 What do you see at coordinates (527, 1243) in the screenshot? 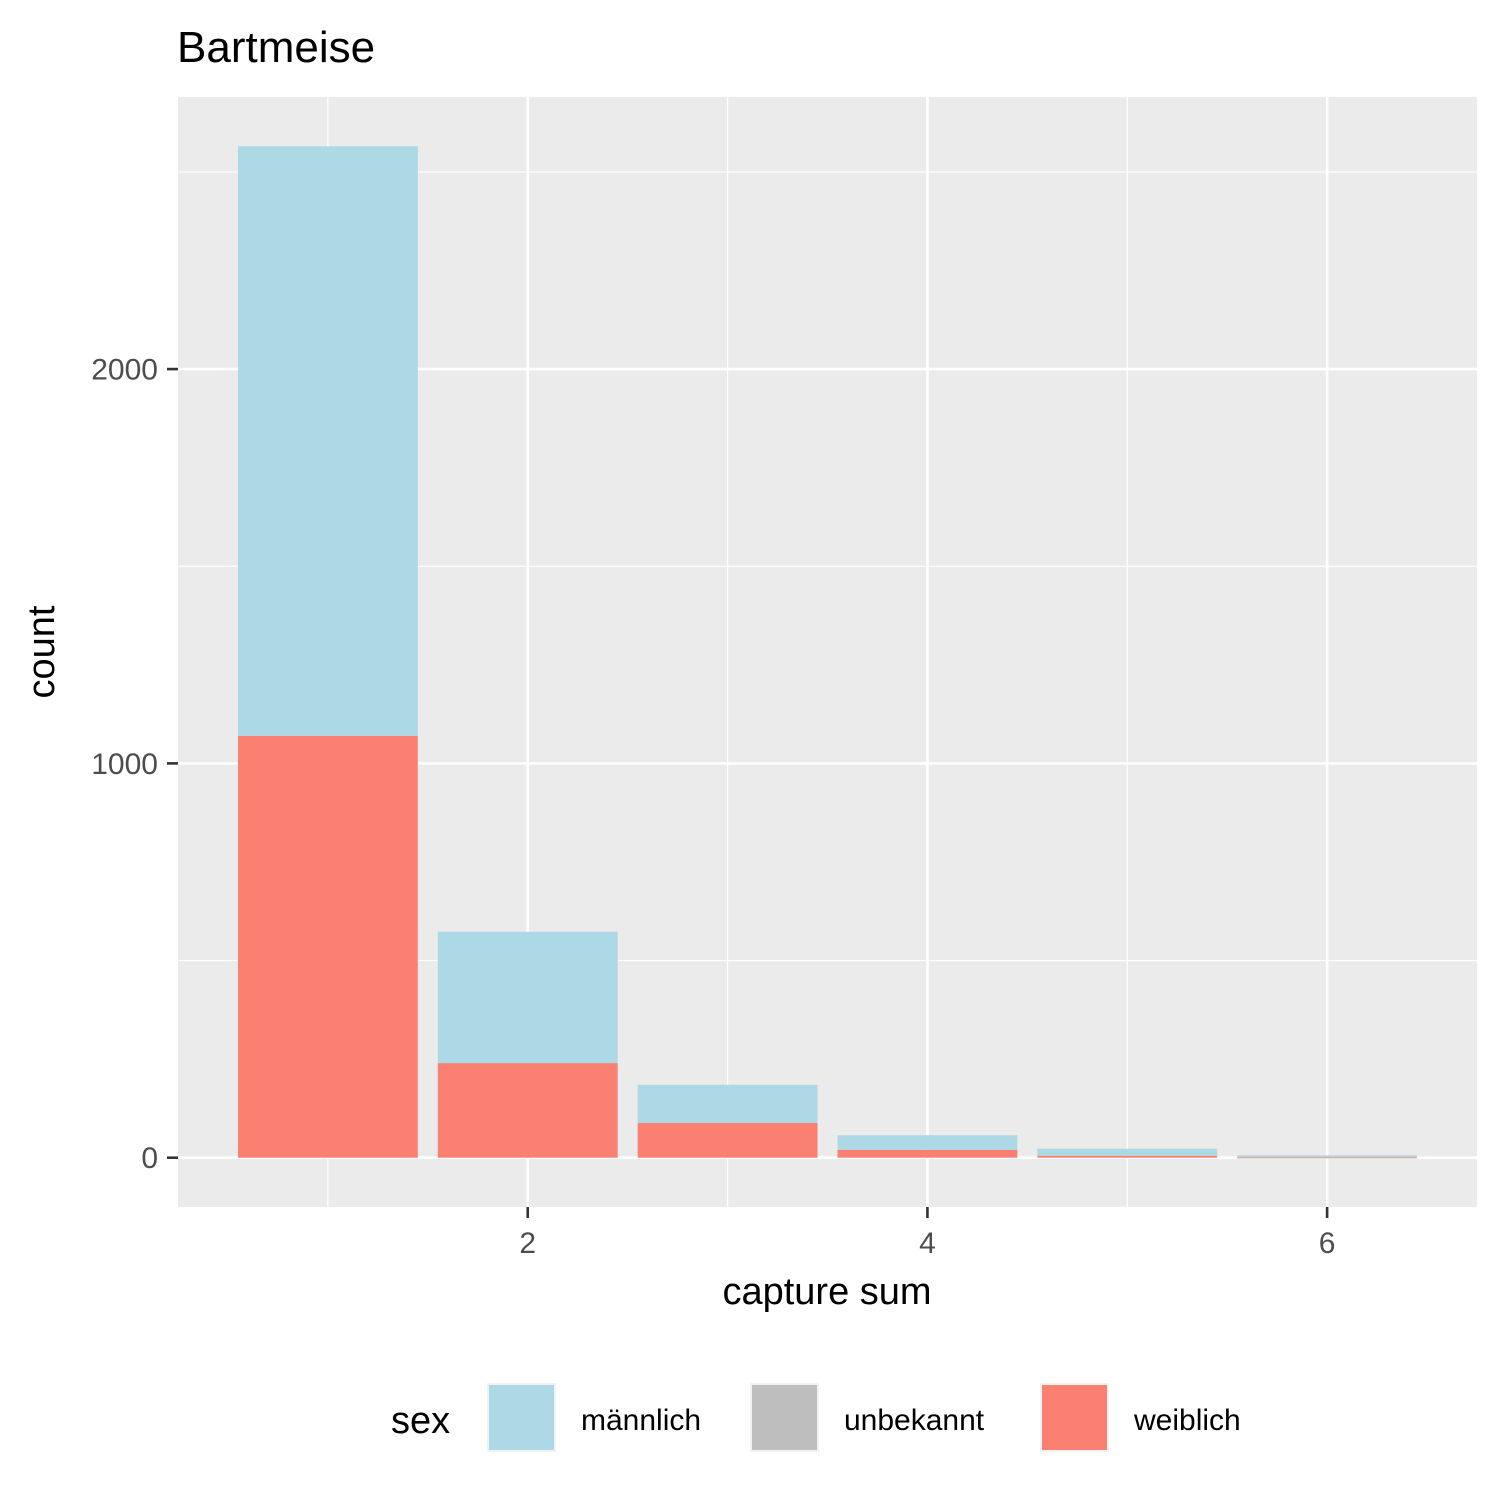
I see `x-tick-label: 2` at bounding box center [527, 1243].